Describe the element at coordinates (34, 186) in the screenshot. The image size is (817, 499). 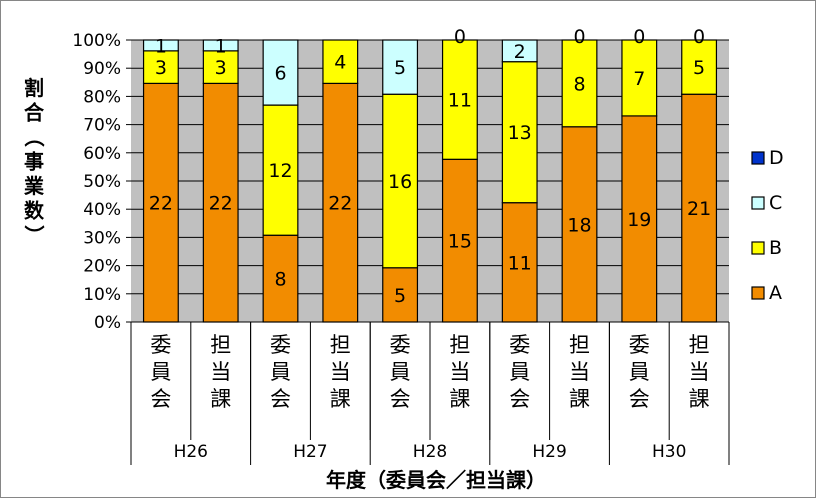
I see `y-title-char: 業` at that location.